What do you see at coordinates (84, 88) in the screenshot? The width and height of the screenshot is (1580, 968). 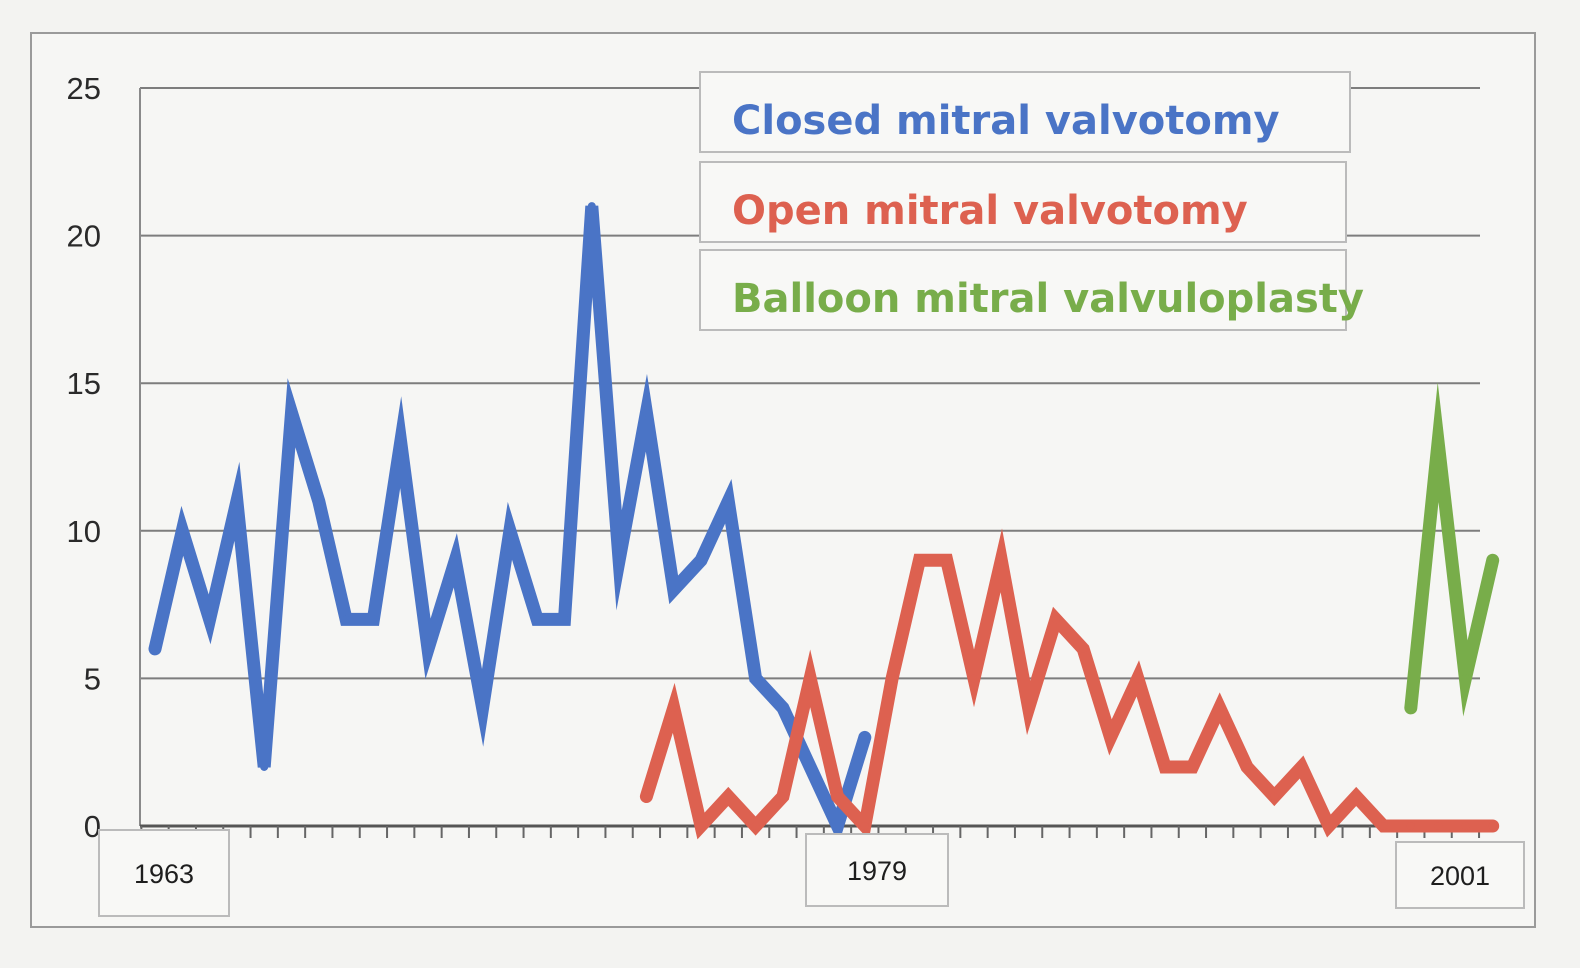 I see `y-tick-label: 25` at bounding box center [84, 88].